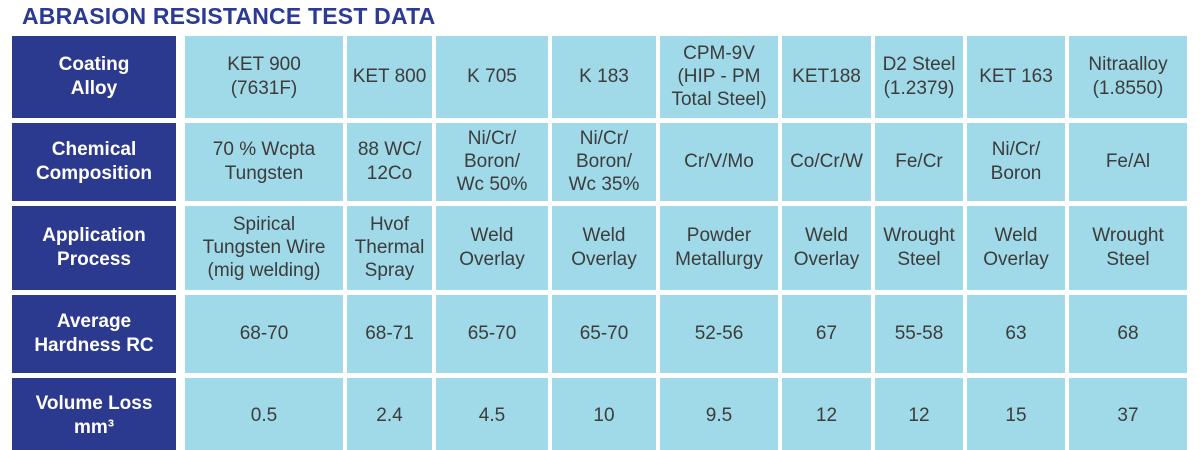  I want to click on table-cell: K 183, so click(604, 76).